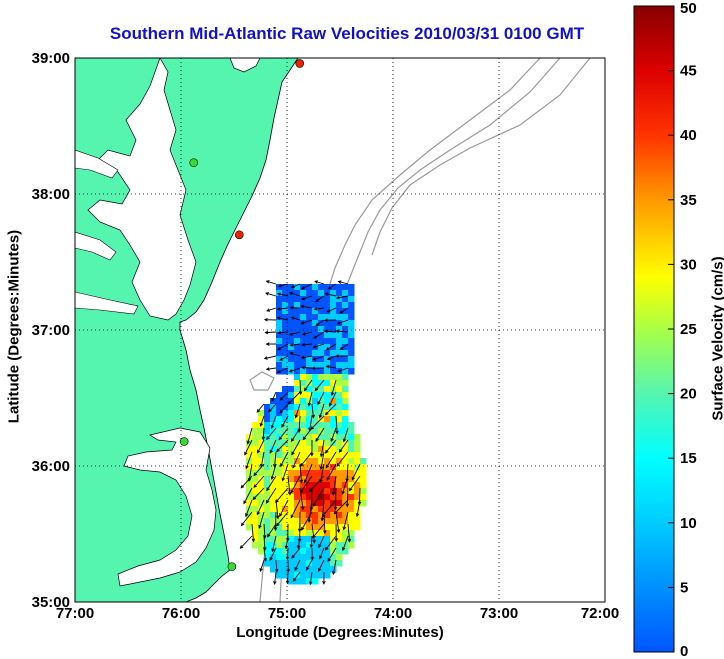 The width and height of the screenshot is (724, 659). Describe the element at coordinates (194, 163) in the screenshot. I see `station-marker` at that location.